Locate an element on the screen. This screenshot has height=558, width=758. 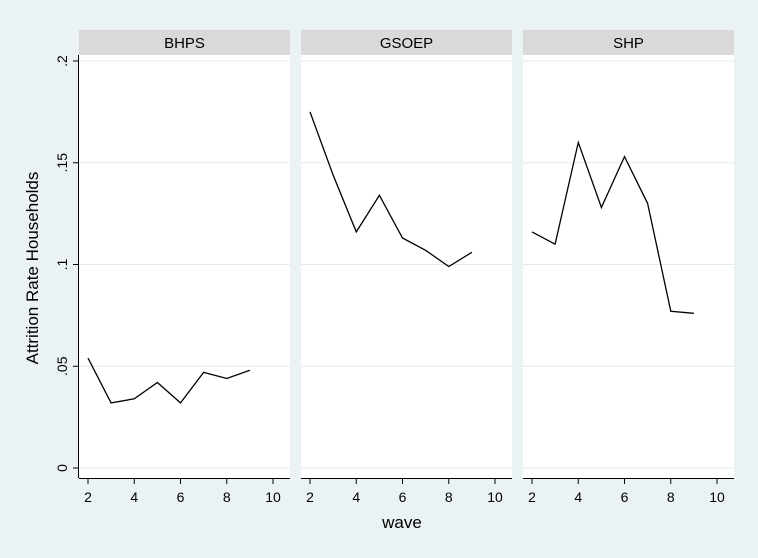
x-axis-title: wave is located at coordinates (401, 522).